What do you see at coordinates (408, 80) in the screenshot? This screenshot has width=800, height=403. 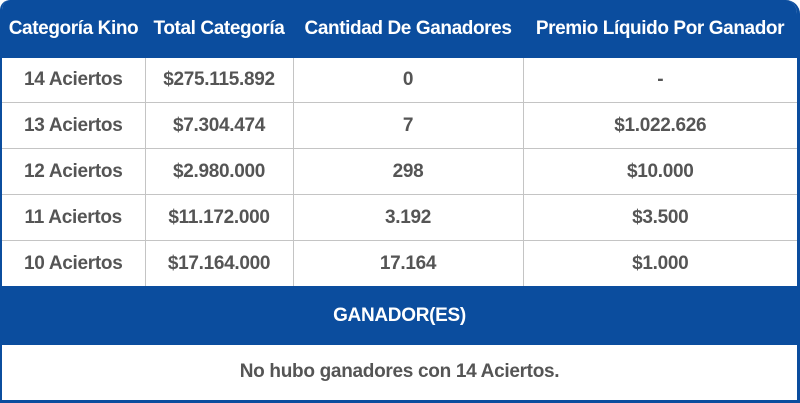 I see `cell-ganadores: 0` at bounding box center [408, 80].